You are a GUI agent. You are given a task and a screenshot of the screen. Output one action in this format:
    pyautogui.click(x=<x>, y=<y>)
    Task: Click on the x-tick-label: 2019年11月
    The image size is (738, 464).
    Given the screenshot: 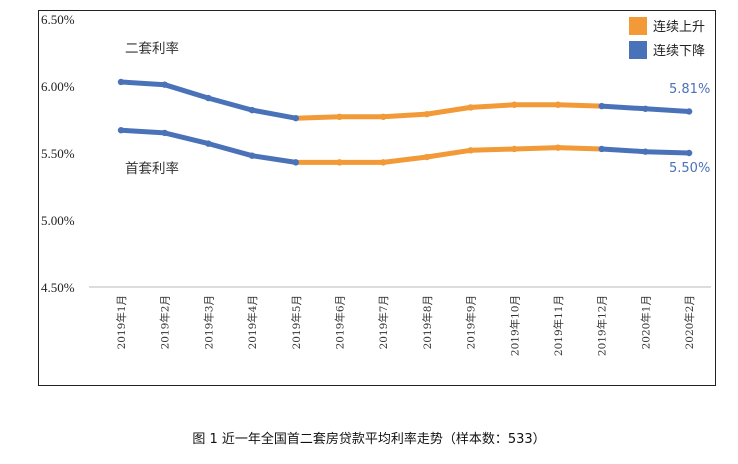 What is the action you would take?
    pyautogui.click(x=558, y=325)
    